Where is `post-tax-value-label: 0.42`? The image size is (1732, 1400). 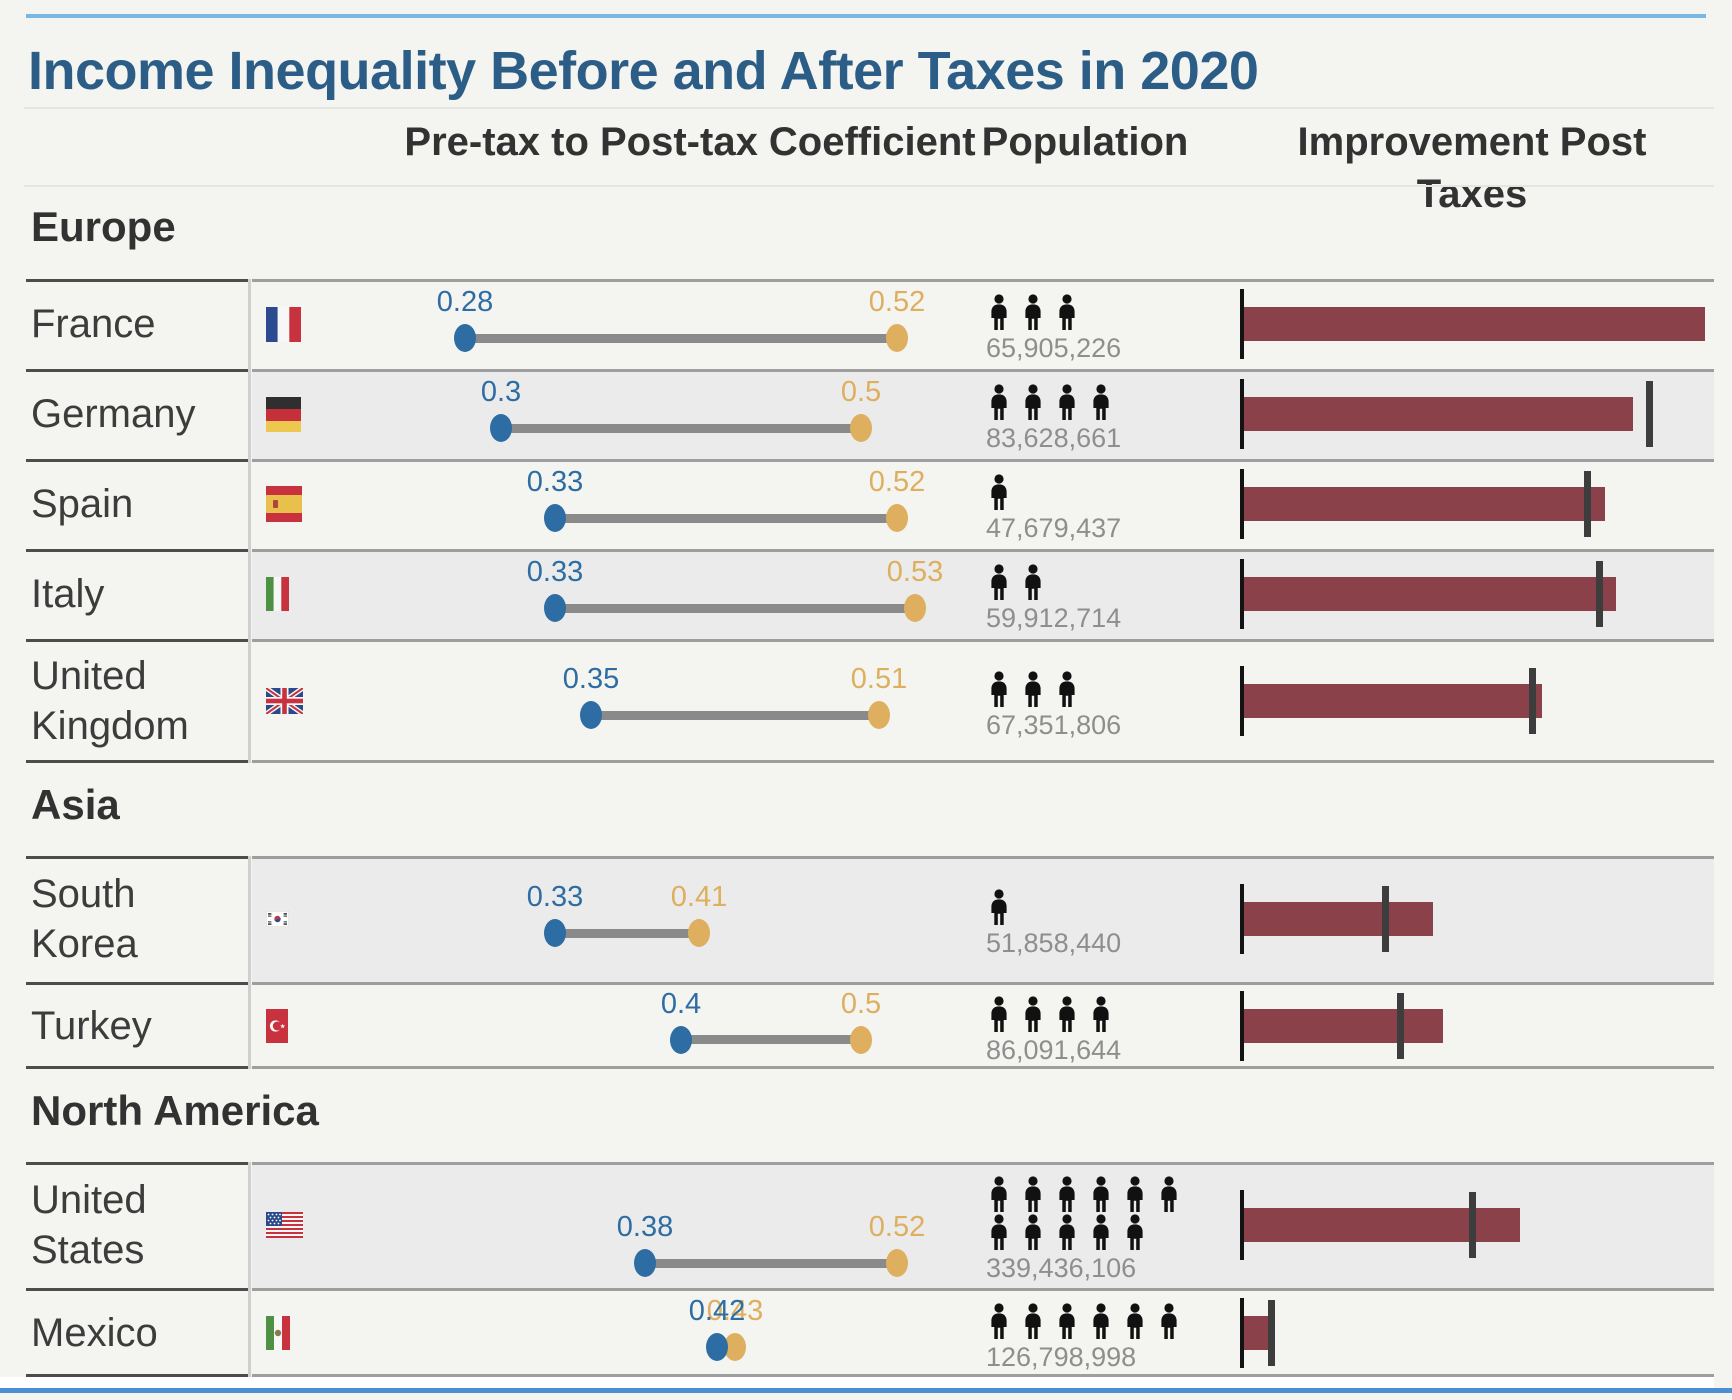 post-tax-value-label: 0.42 is located at coordinates (717, 1310).